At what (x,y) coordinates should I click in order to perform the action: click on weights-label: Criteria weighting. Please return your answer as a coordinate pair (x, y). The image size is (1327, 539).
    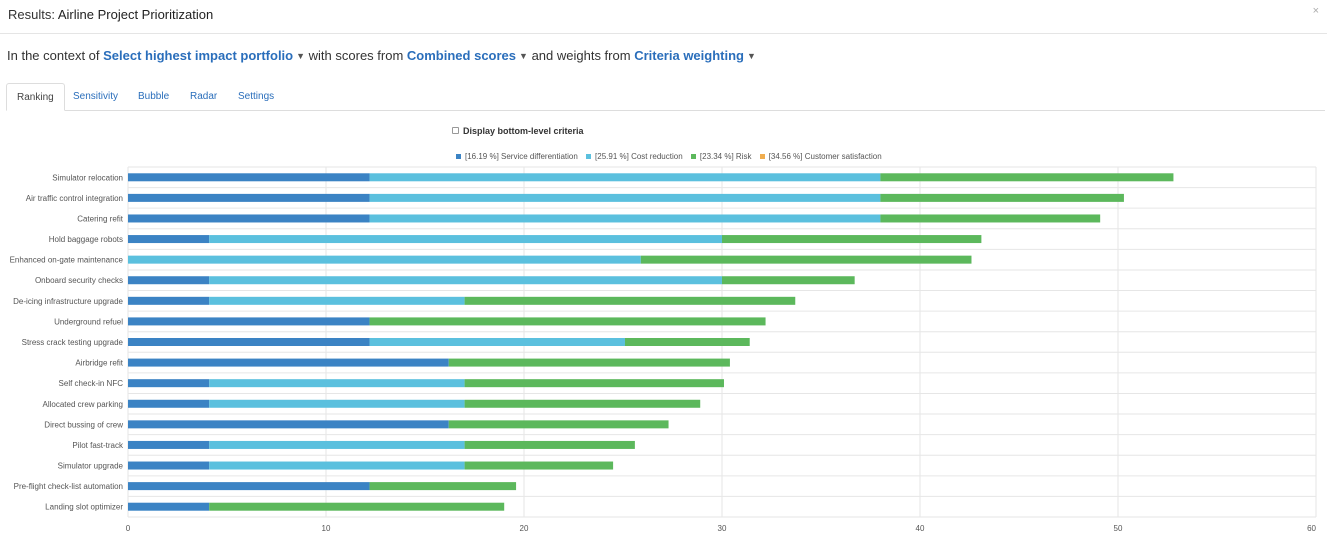
    Looking at the image, I should click on (689, 55).